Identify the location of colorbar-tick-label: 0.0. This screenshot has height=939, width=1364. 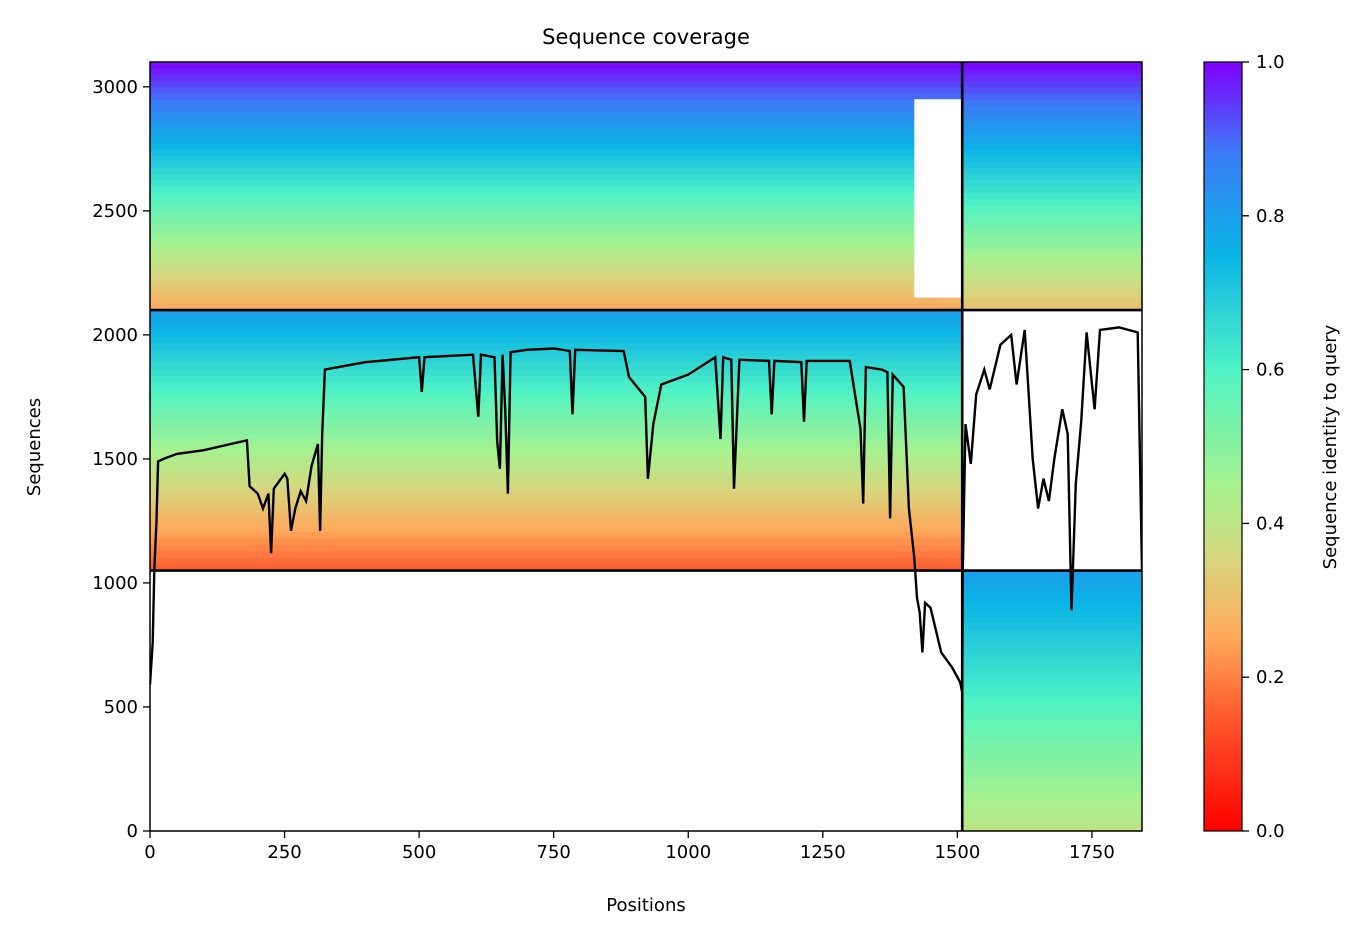
(1270, 831).